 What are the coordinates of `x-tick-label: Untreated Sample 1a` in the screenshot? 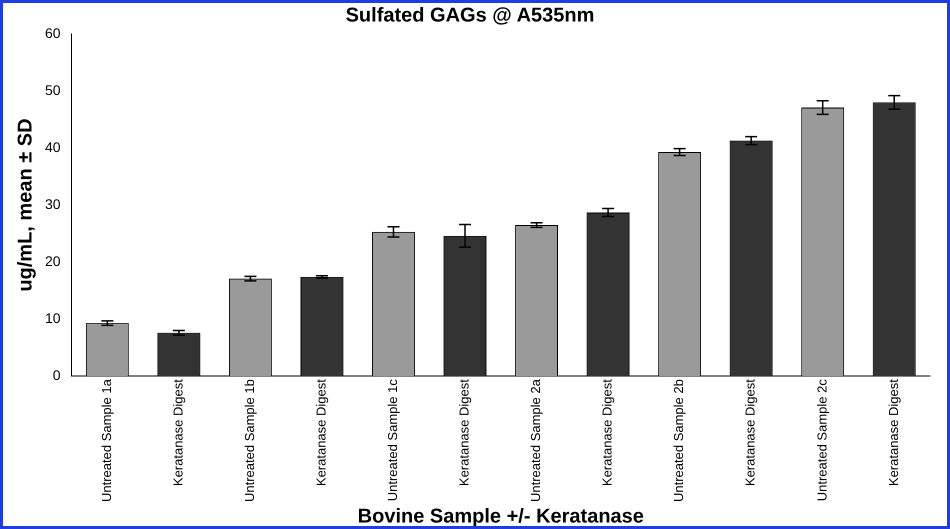 It's located at (106, 440).